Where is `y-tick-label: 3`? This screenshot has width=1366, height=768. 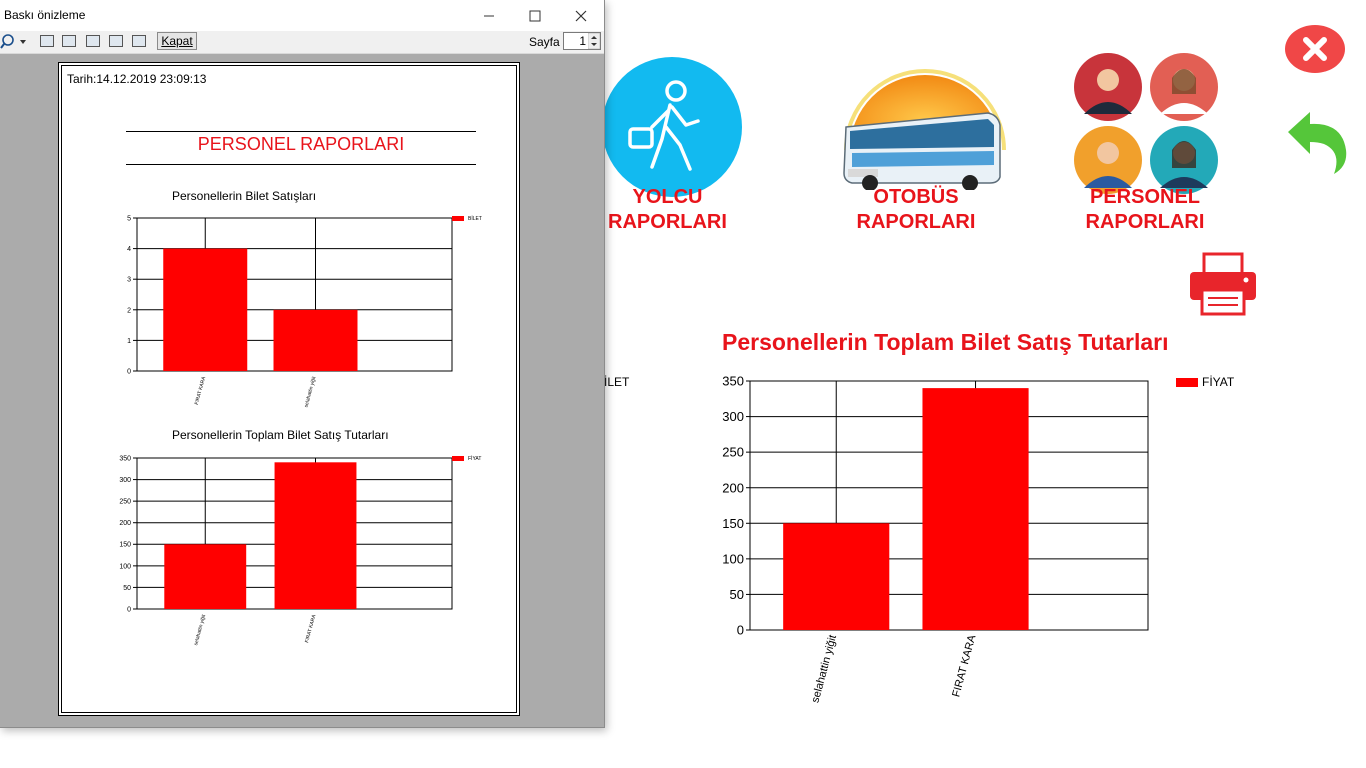
y-tick-label: 3 is located at coordinates (129, 280).